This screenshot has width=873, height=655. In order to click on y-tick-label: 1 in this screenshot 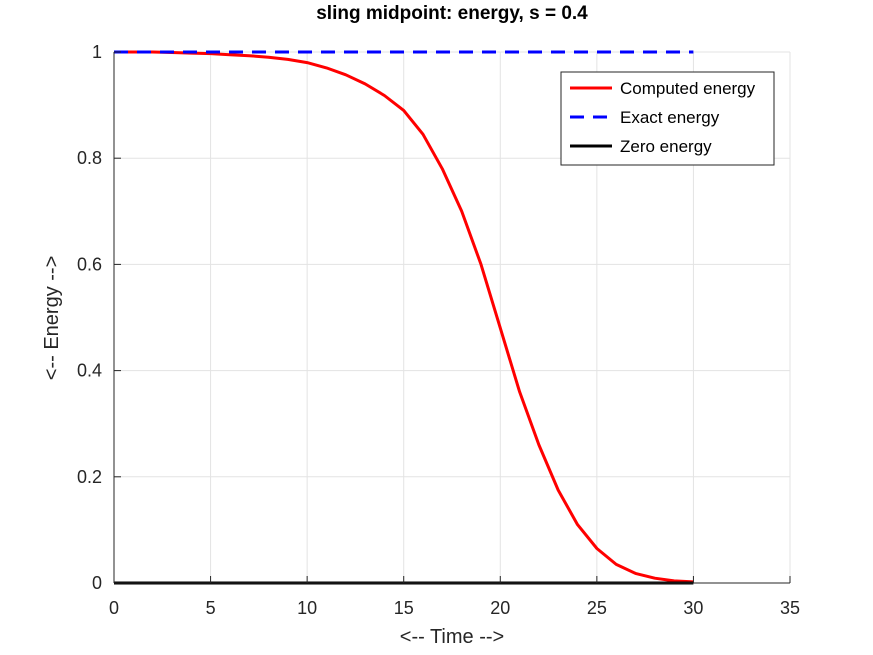, I will do `click(97, 52)`.